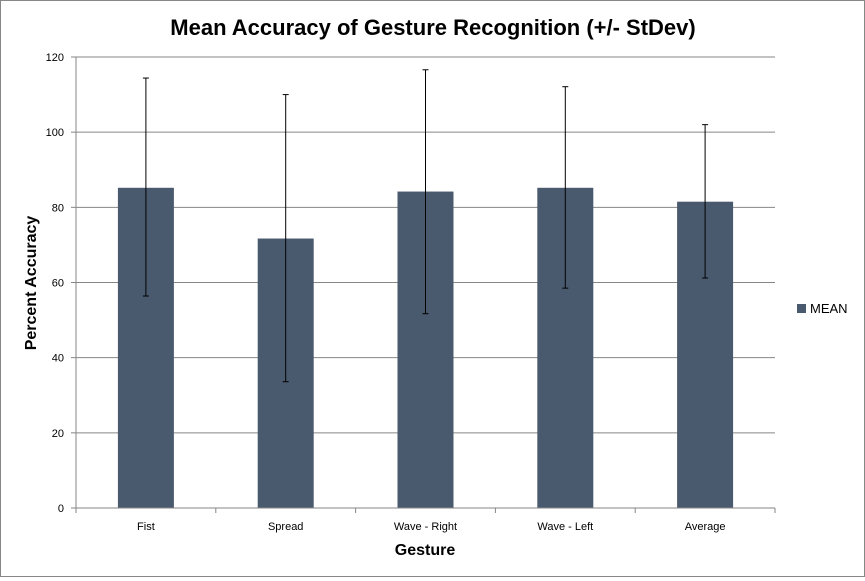 The width and height of the screenshot is (865, 581). What do you see at coordinates (31, 283) in the screenshot?
I see `y-axis-title: Percent Accuracy` at bounding box center [31, 283].